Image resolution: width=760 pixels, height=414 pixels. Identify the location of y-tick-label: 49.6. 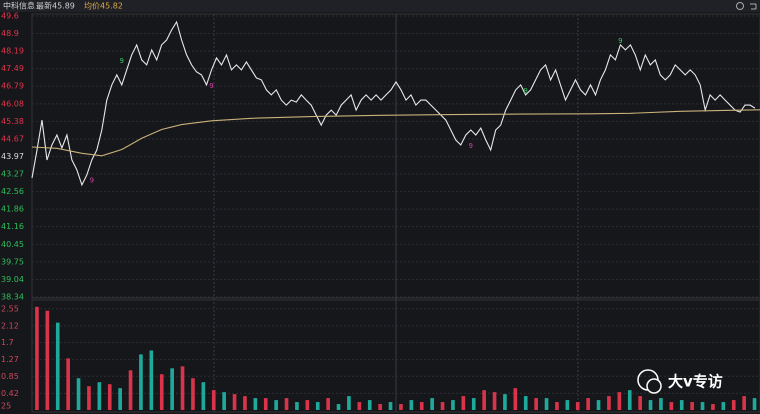
(10, 16).